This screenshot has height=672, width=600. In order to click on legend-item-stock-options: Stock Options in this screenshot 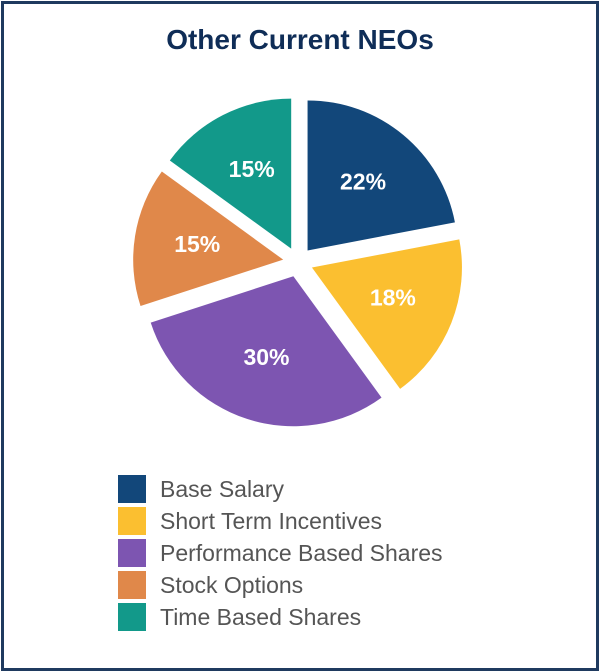, I will do `click(280, 585)`.